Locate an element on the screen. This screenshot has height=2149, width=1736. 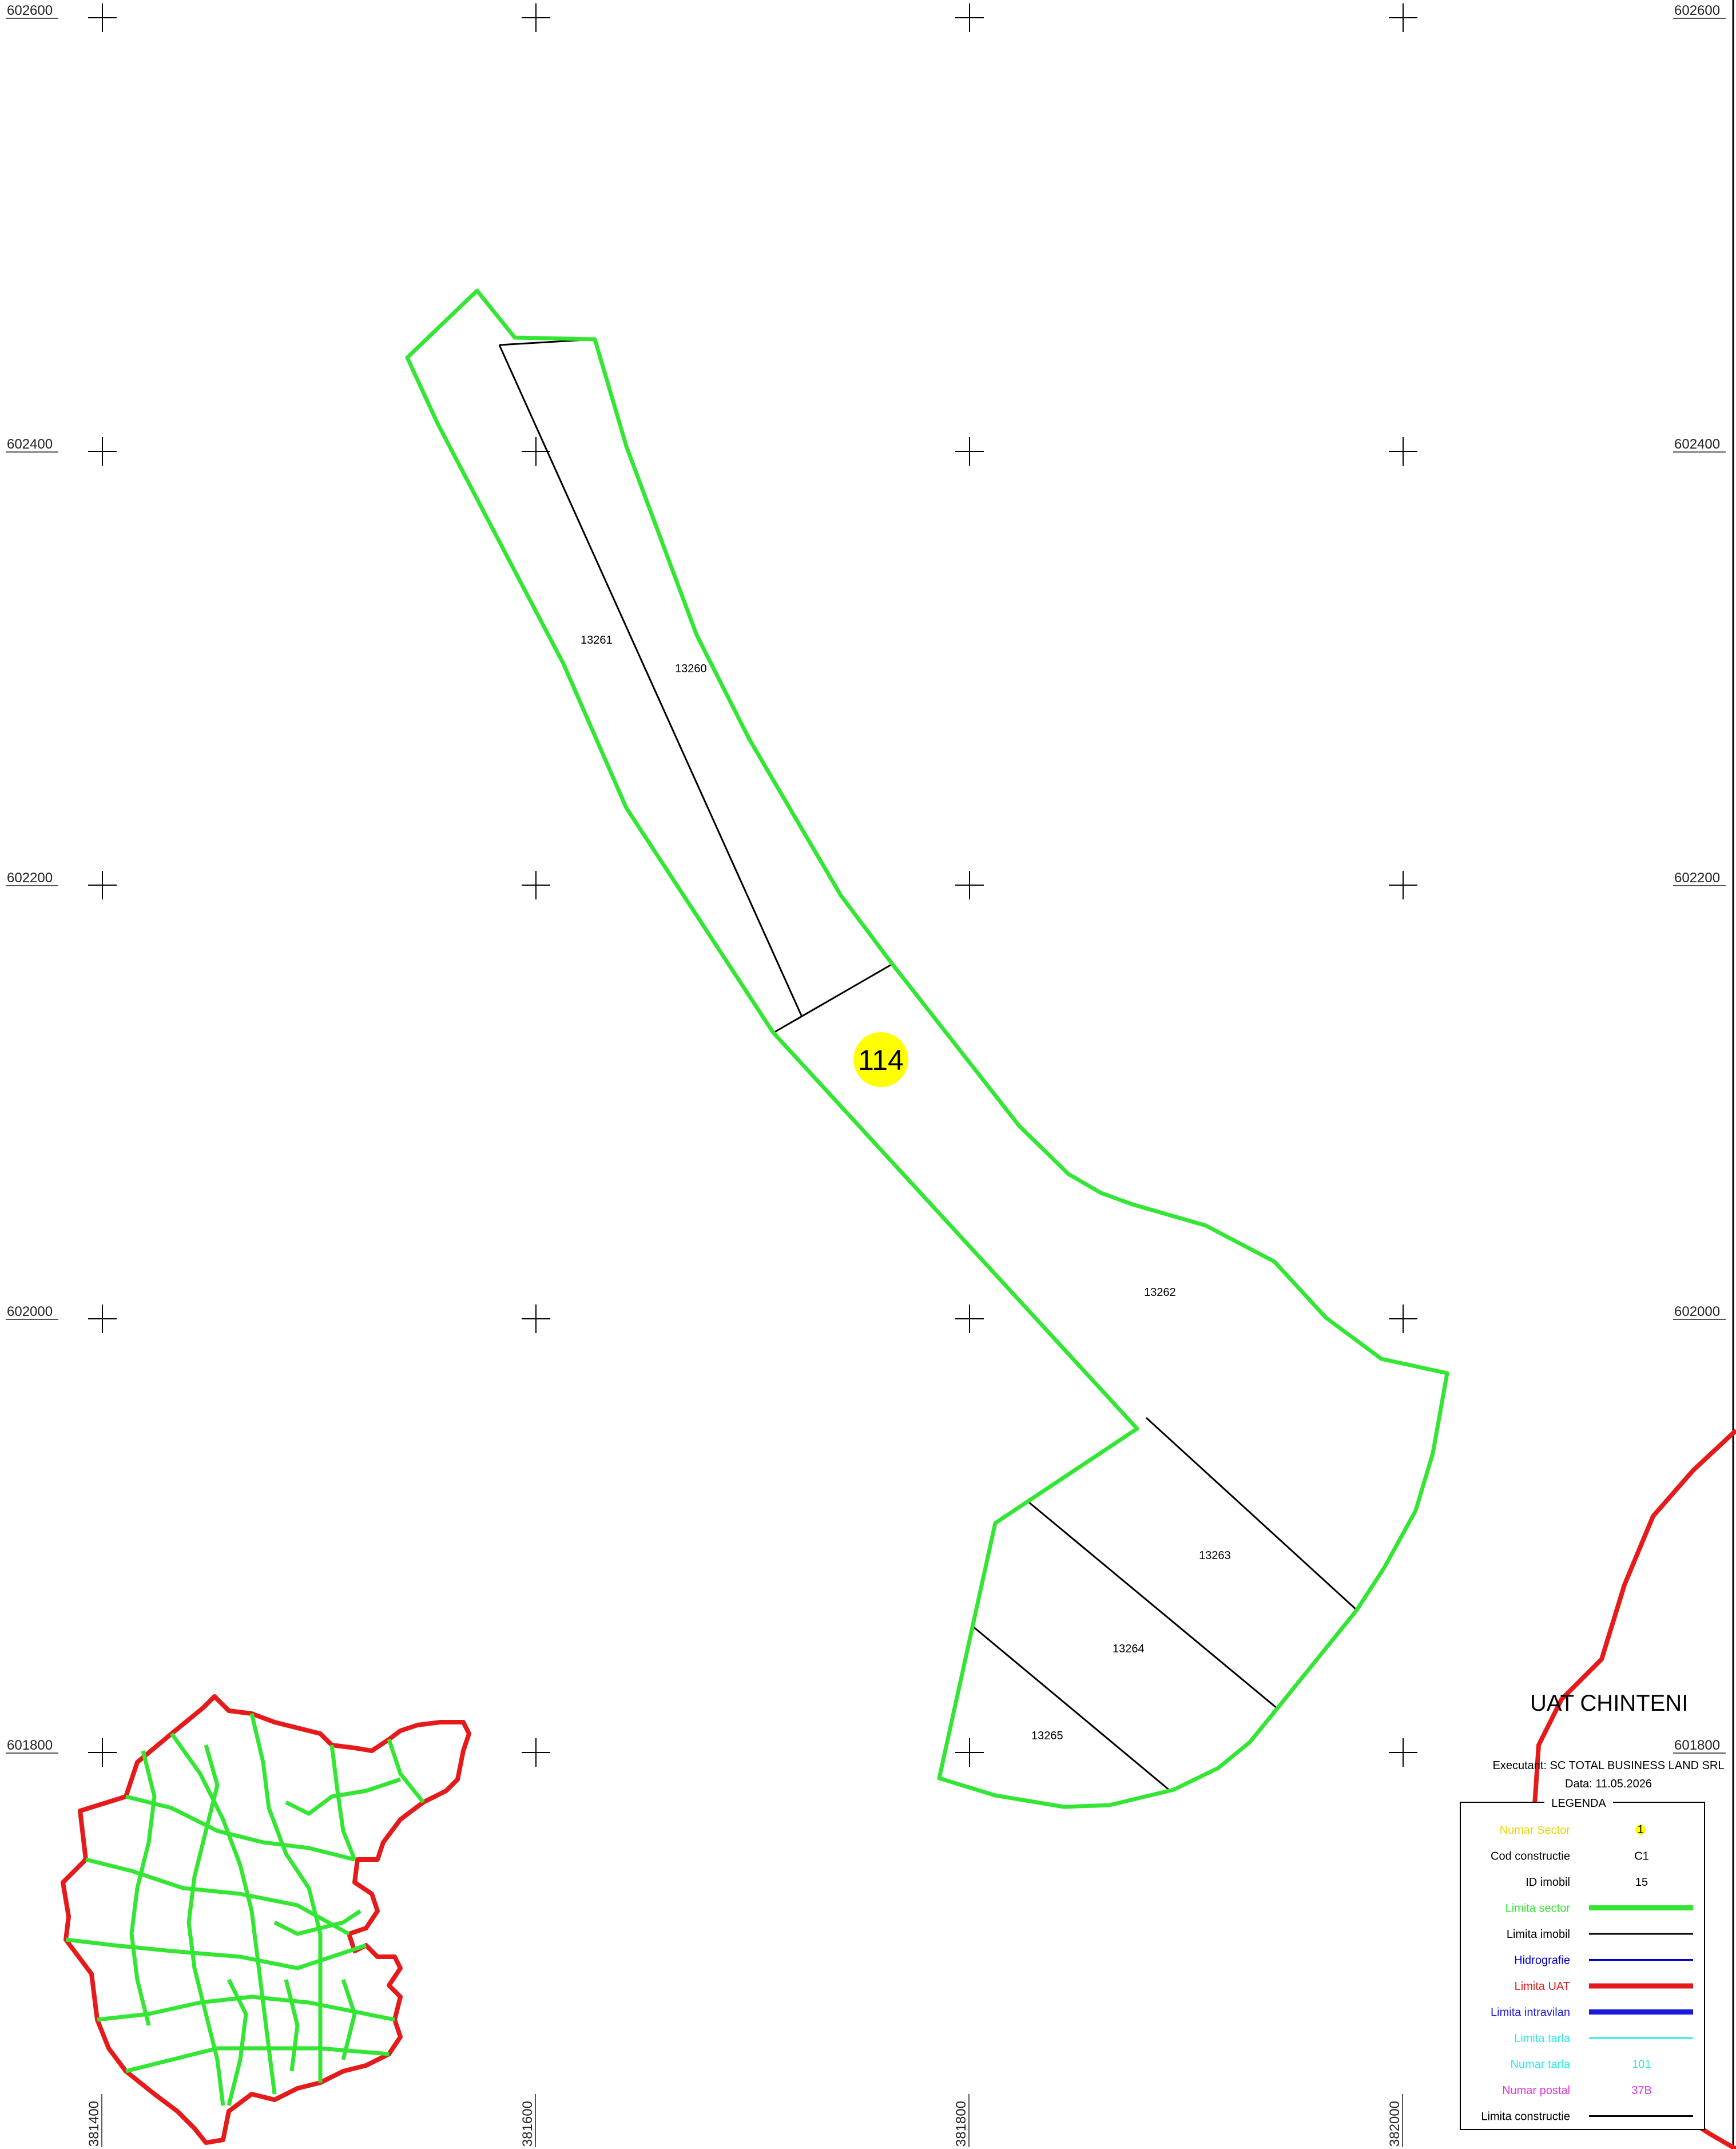
legend-sample-text: 1 is located at coordinates (1640, 1829).